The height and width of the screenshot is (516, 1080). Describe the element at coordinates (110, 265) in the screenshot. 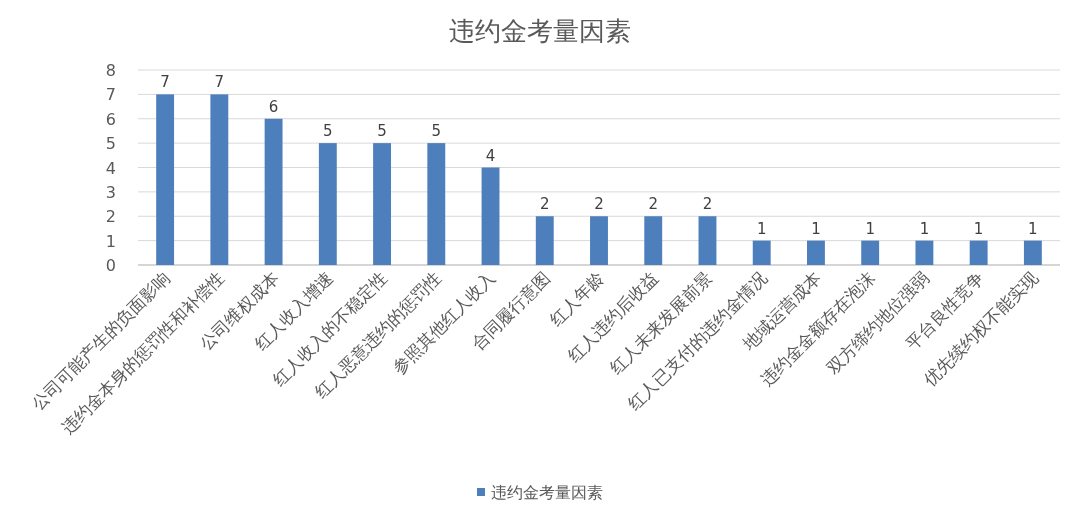

I see `y-tick-label: 0` at that location.